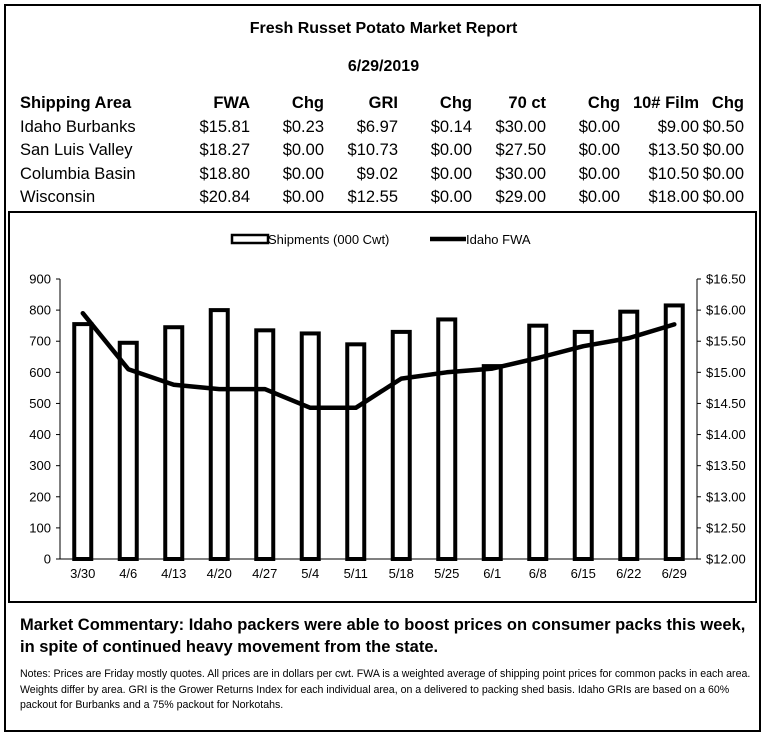 This screenshot has height=737, width=767. Describe the element at coordinates (583, 573) in the screenshot. I see `x-tick-label: 6/15` at that location.